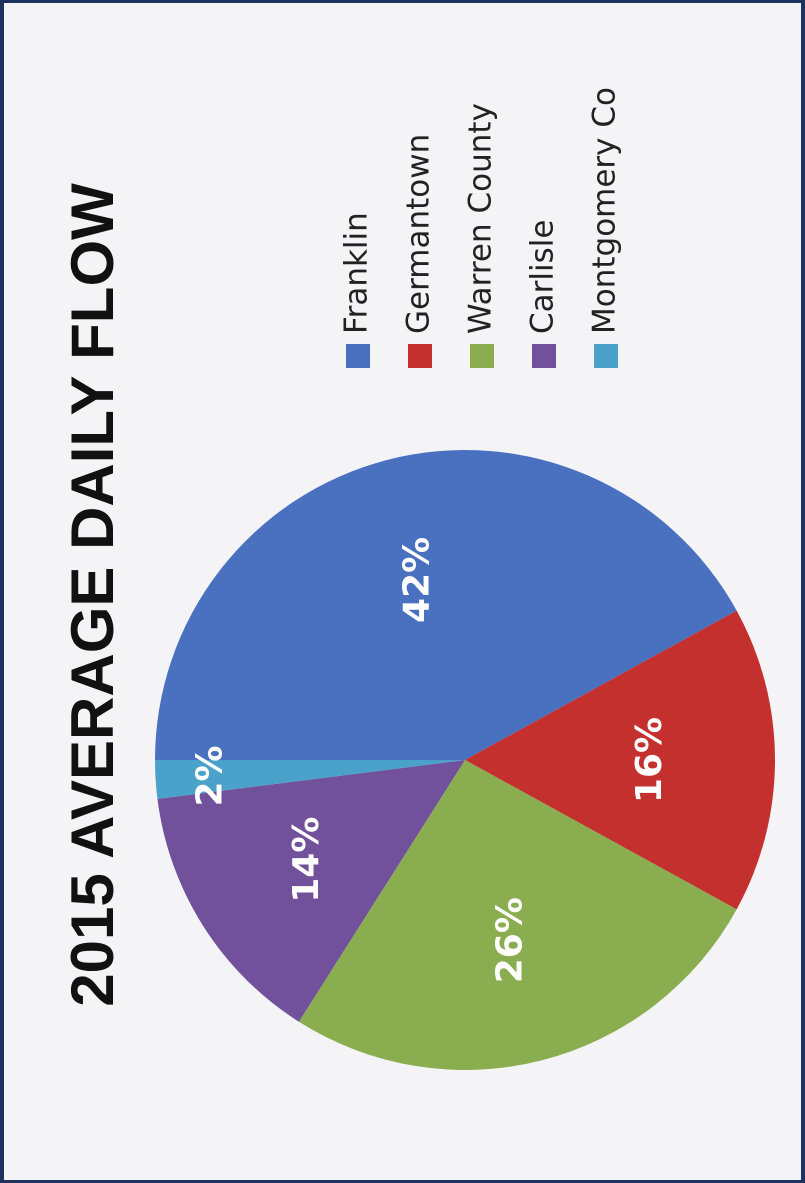  I want to click on data-label: 2%, so click(209, 775).